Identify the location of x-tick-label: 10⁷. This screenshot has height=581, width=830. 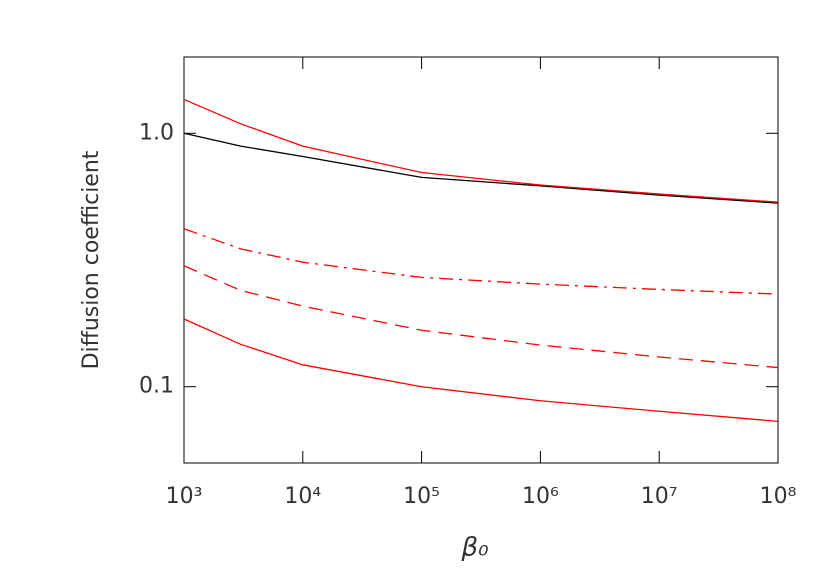
(659, 496).